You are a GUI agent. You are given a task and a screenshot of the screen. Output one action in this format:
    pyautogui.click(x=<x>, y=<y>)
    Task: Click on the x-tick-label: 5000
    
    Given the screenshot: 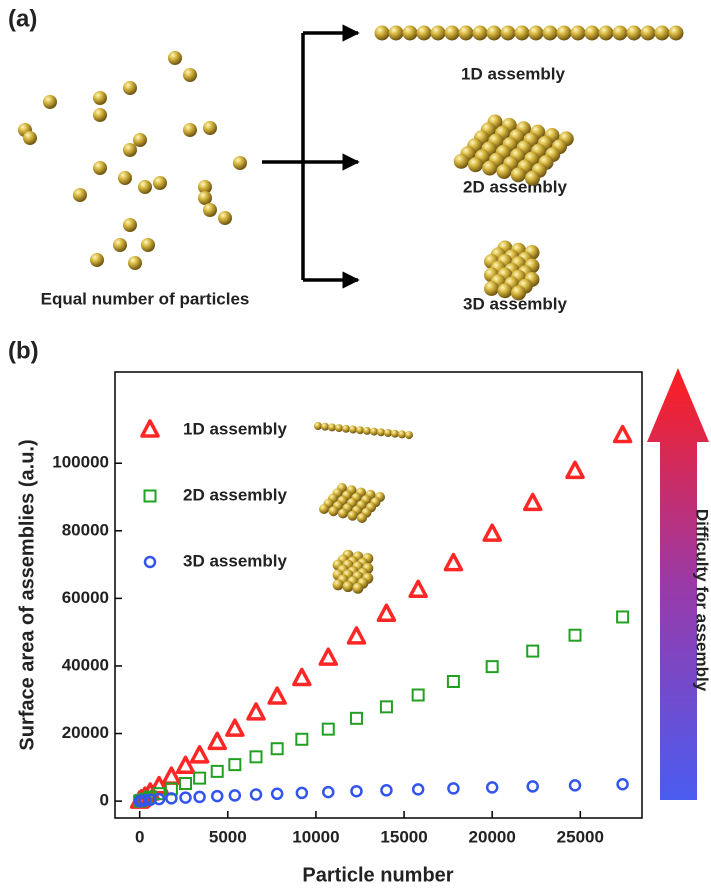 What is the action you would take?
    pyautogui.click(x=228, y=836)
    